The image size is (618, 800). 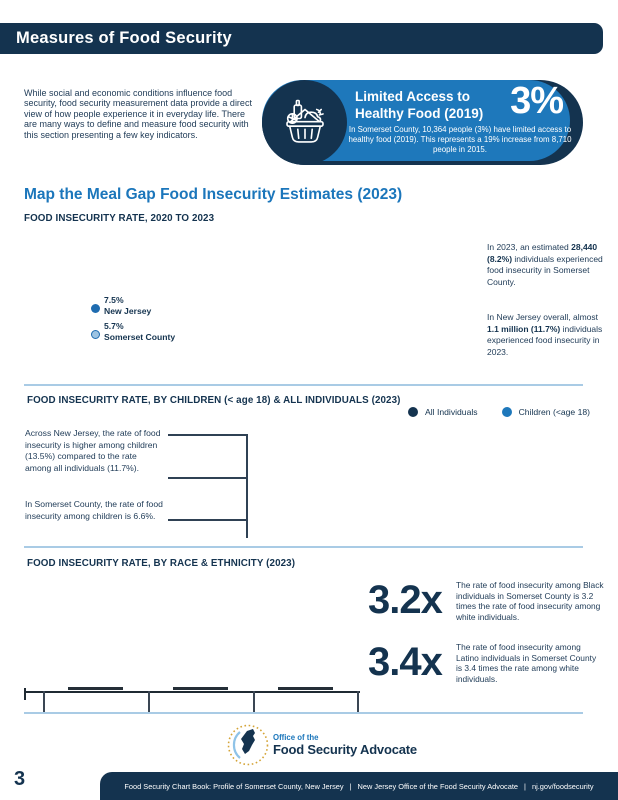 I want to click on nj-state-seal-icon, so click(x=248, y=745).